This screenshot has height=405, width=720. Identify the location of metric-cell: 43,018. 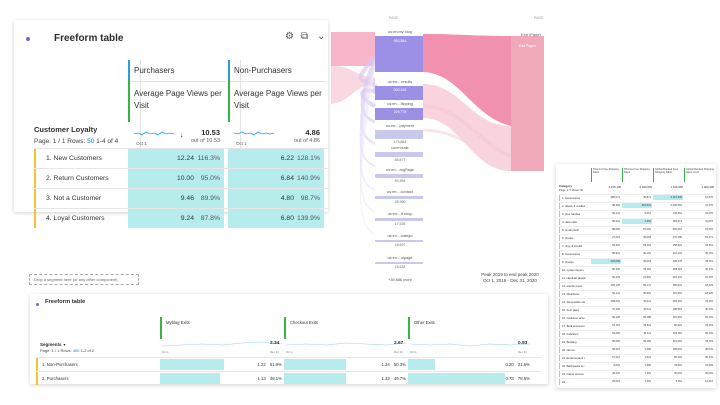
(647, 237).